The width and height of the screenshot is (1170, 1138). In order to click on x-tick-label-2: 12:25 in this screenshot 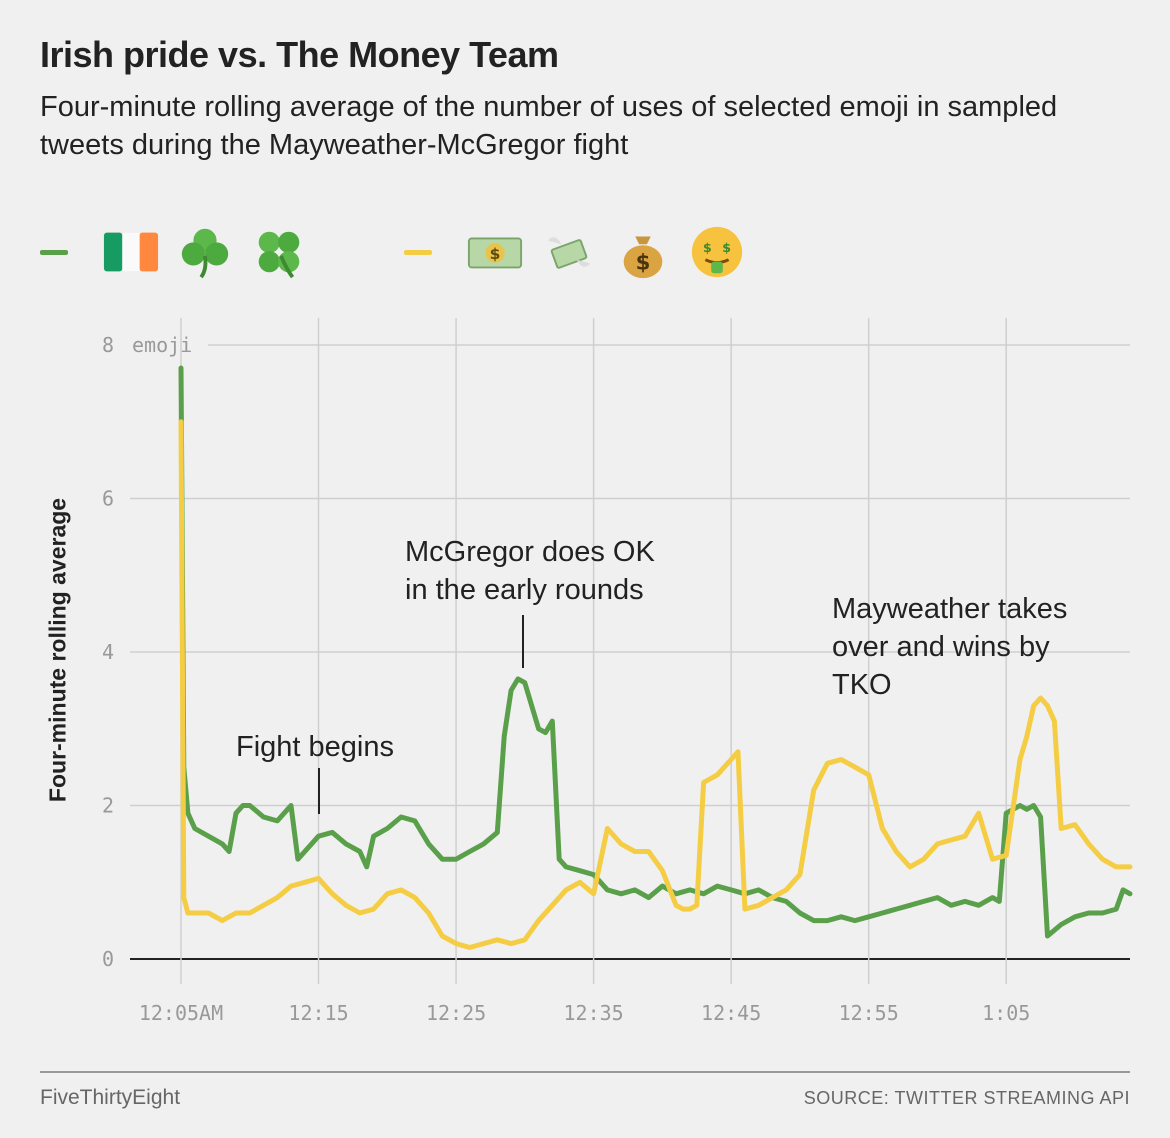, I will do `click(456, 1013)`.